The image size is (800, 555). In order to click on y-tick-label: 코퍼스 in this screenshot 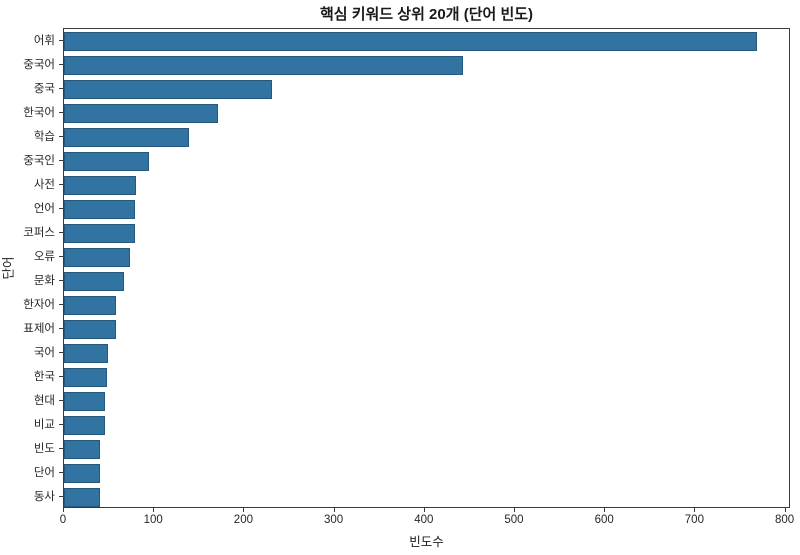, I will do `click(39, 233)`.